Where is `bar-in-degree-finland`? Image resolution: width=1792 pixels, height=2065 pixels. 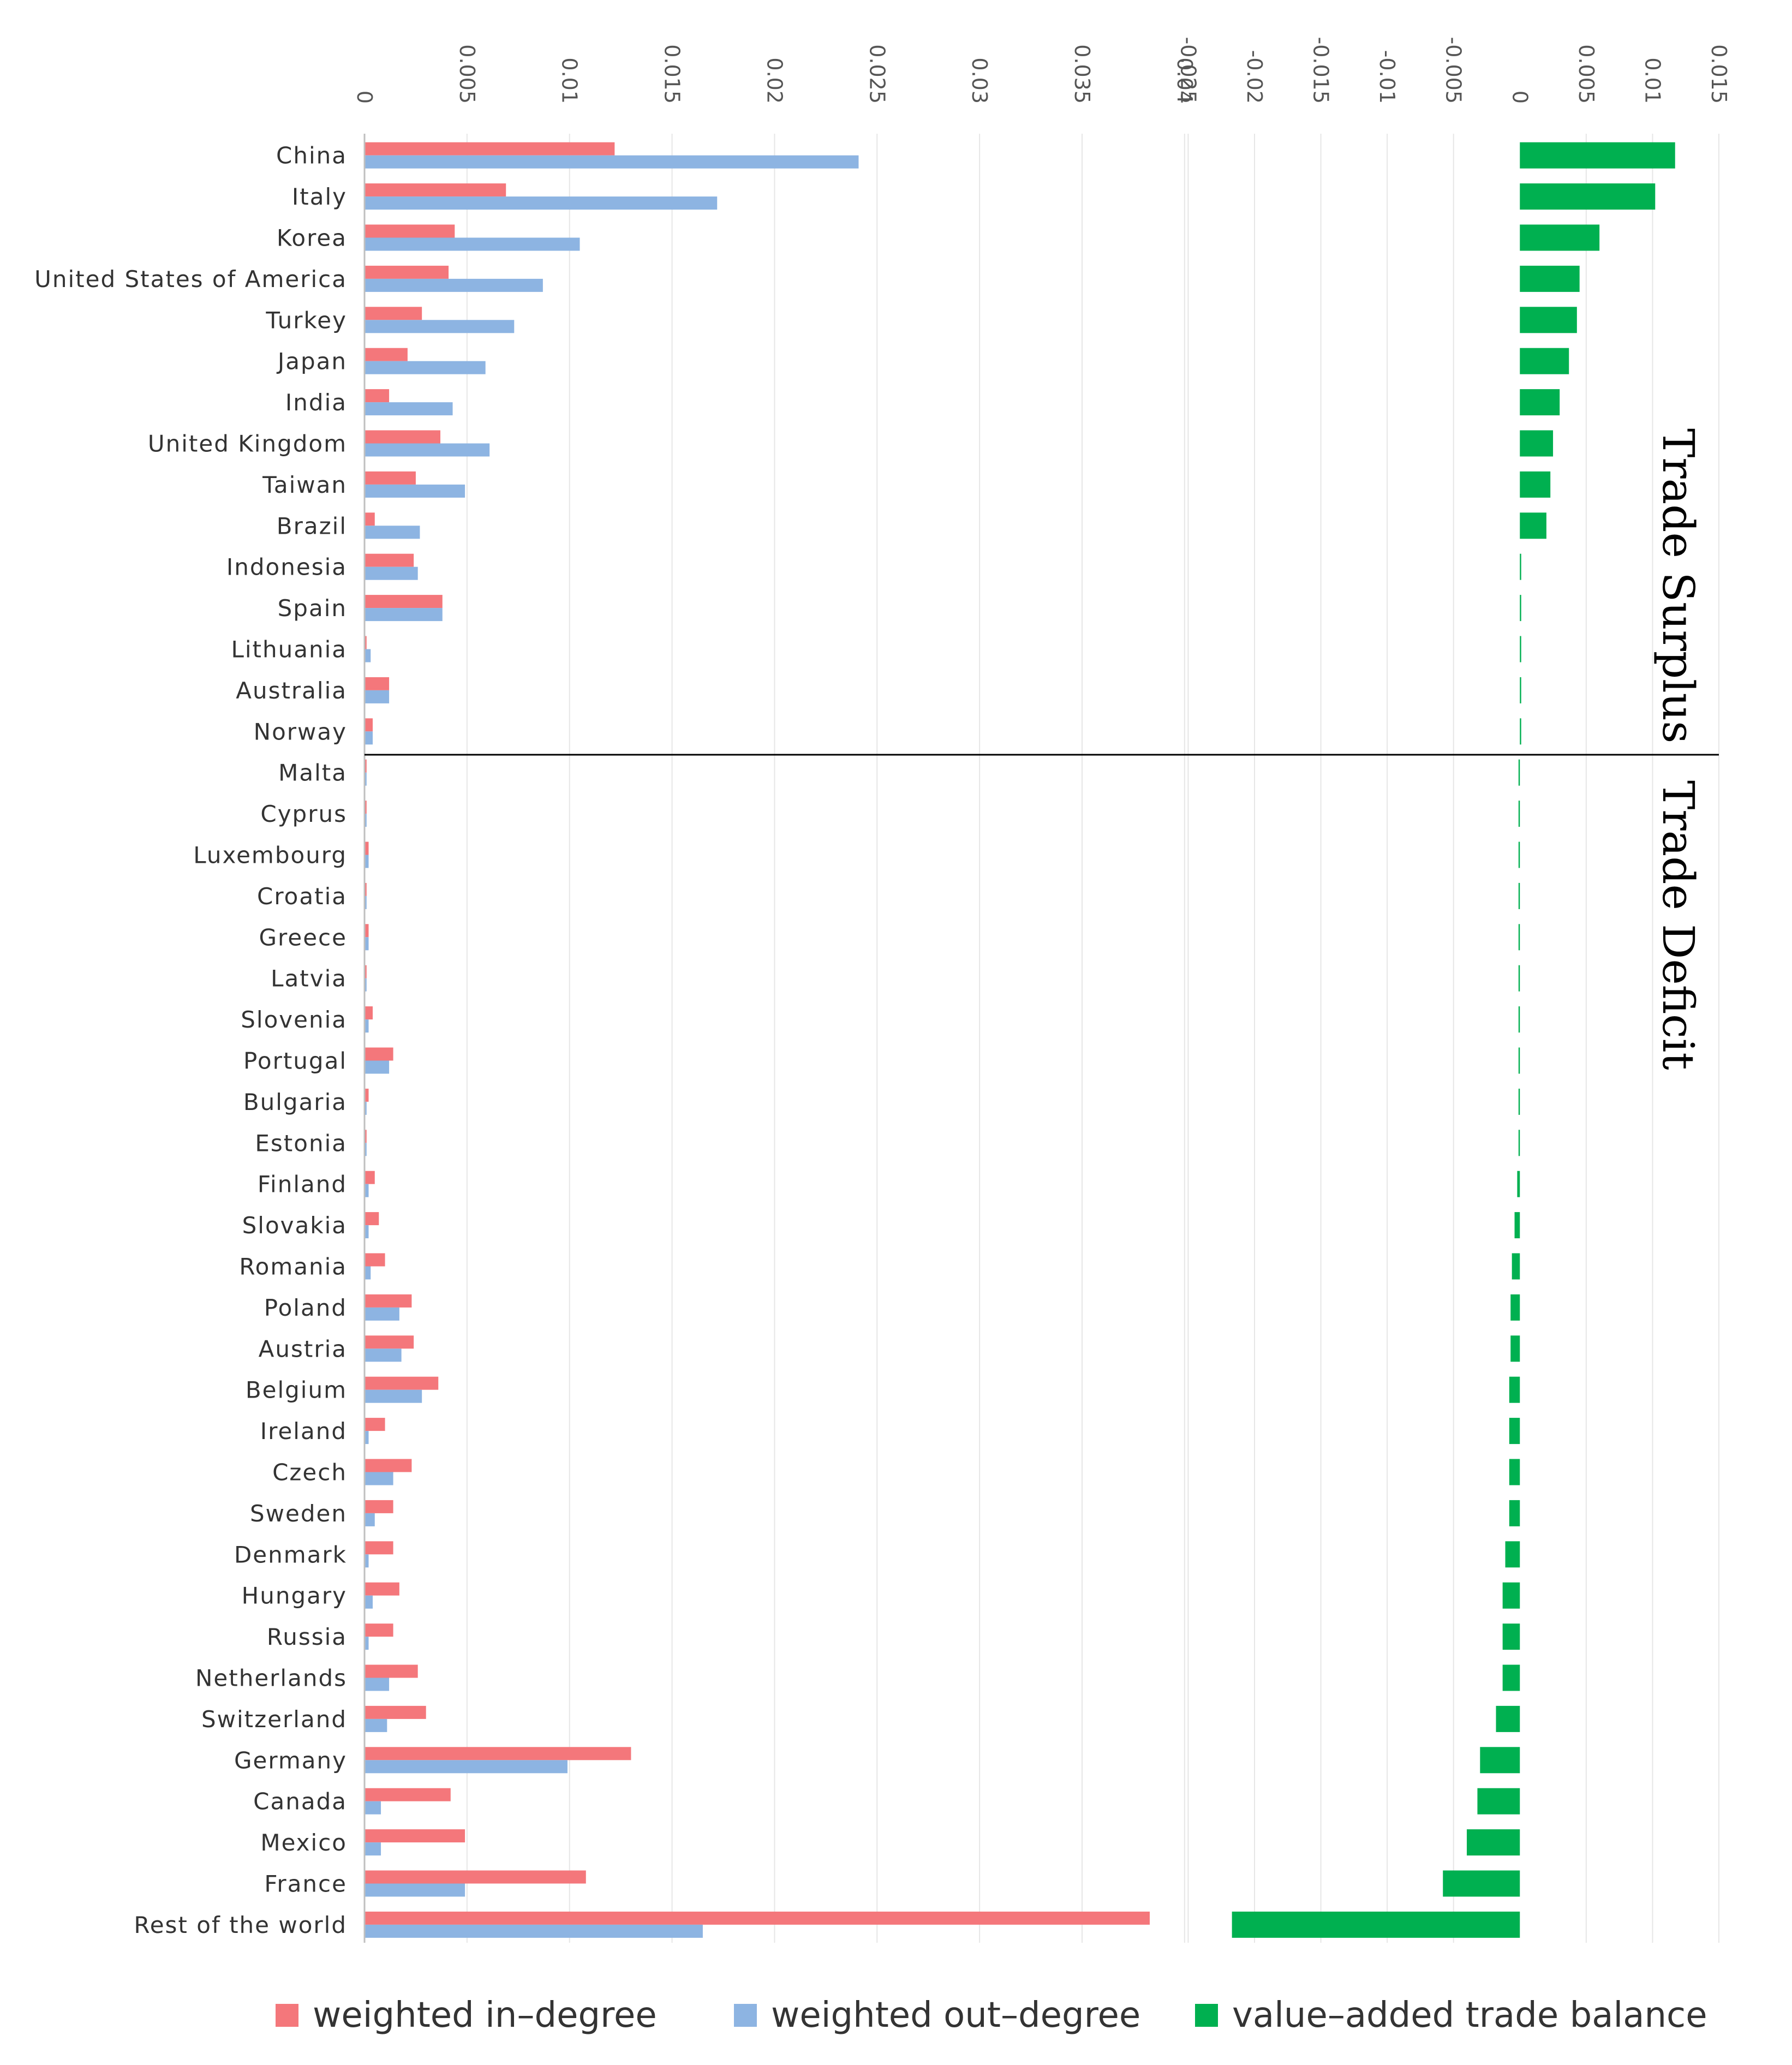
bar-in-degree-finland is located at coordinates (370, 1177).